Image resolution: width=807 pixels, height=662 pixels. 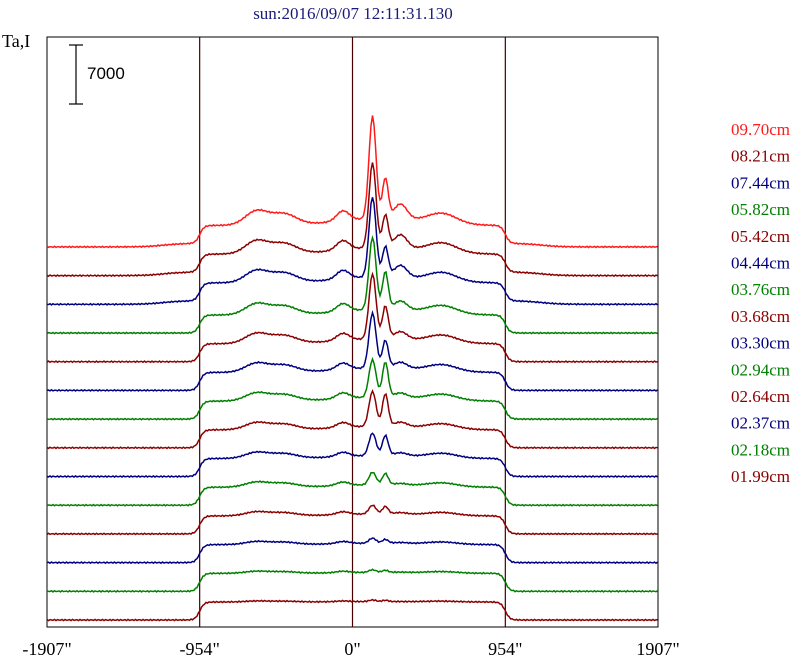 I want to click on trace-02.64cm, so click(x=352, y=520).